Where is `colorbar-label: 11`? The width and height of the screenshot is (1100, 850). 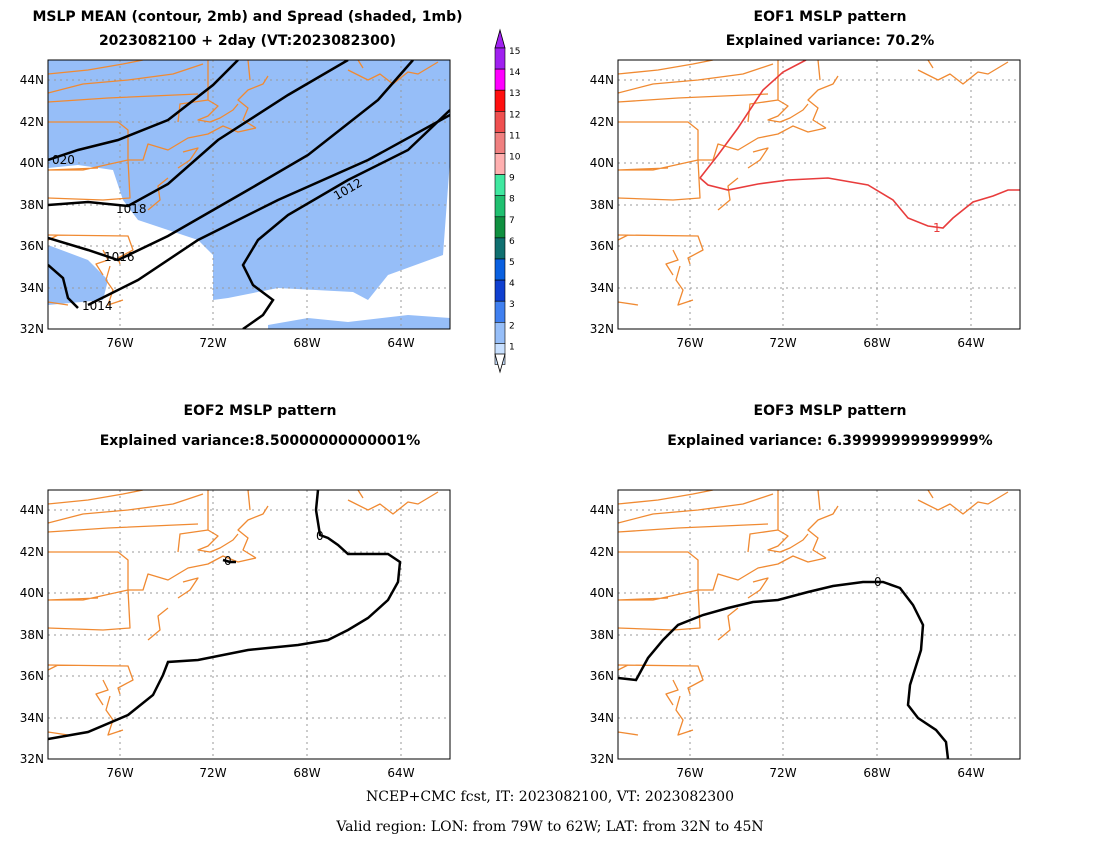
colorbar-label: 11 is located at coordinates (514, 136).